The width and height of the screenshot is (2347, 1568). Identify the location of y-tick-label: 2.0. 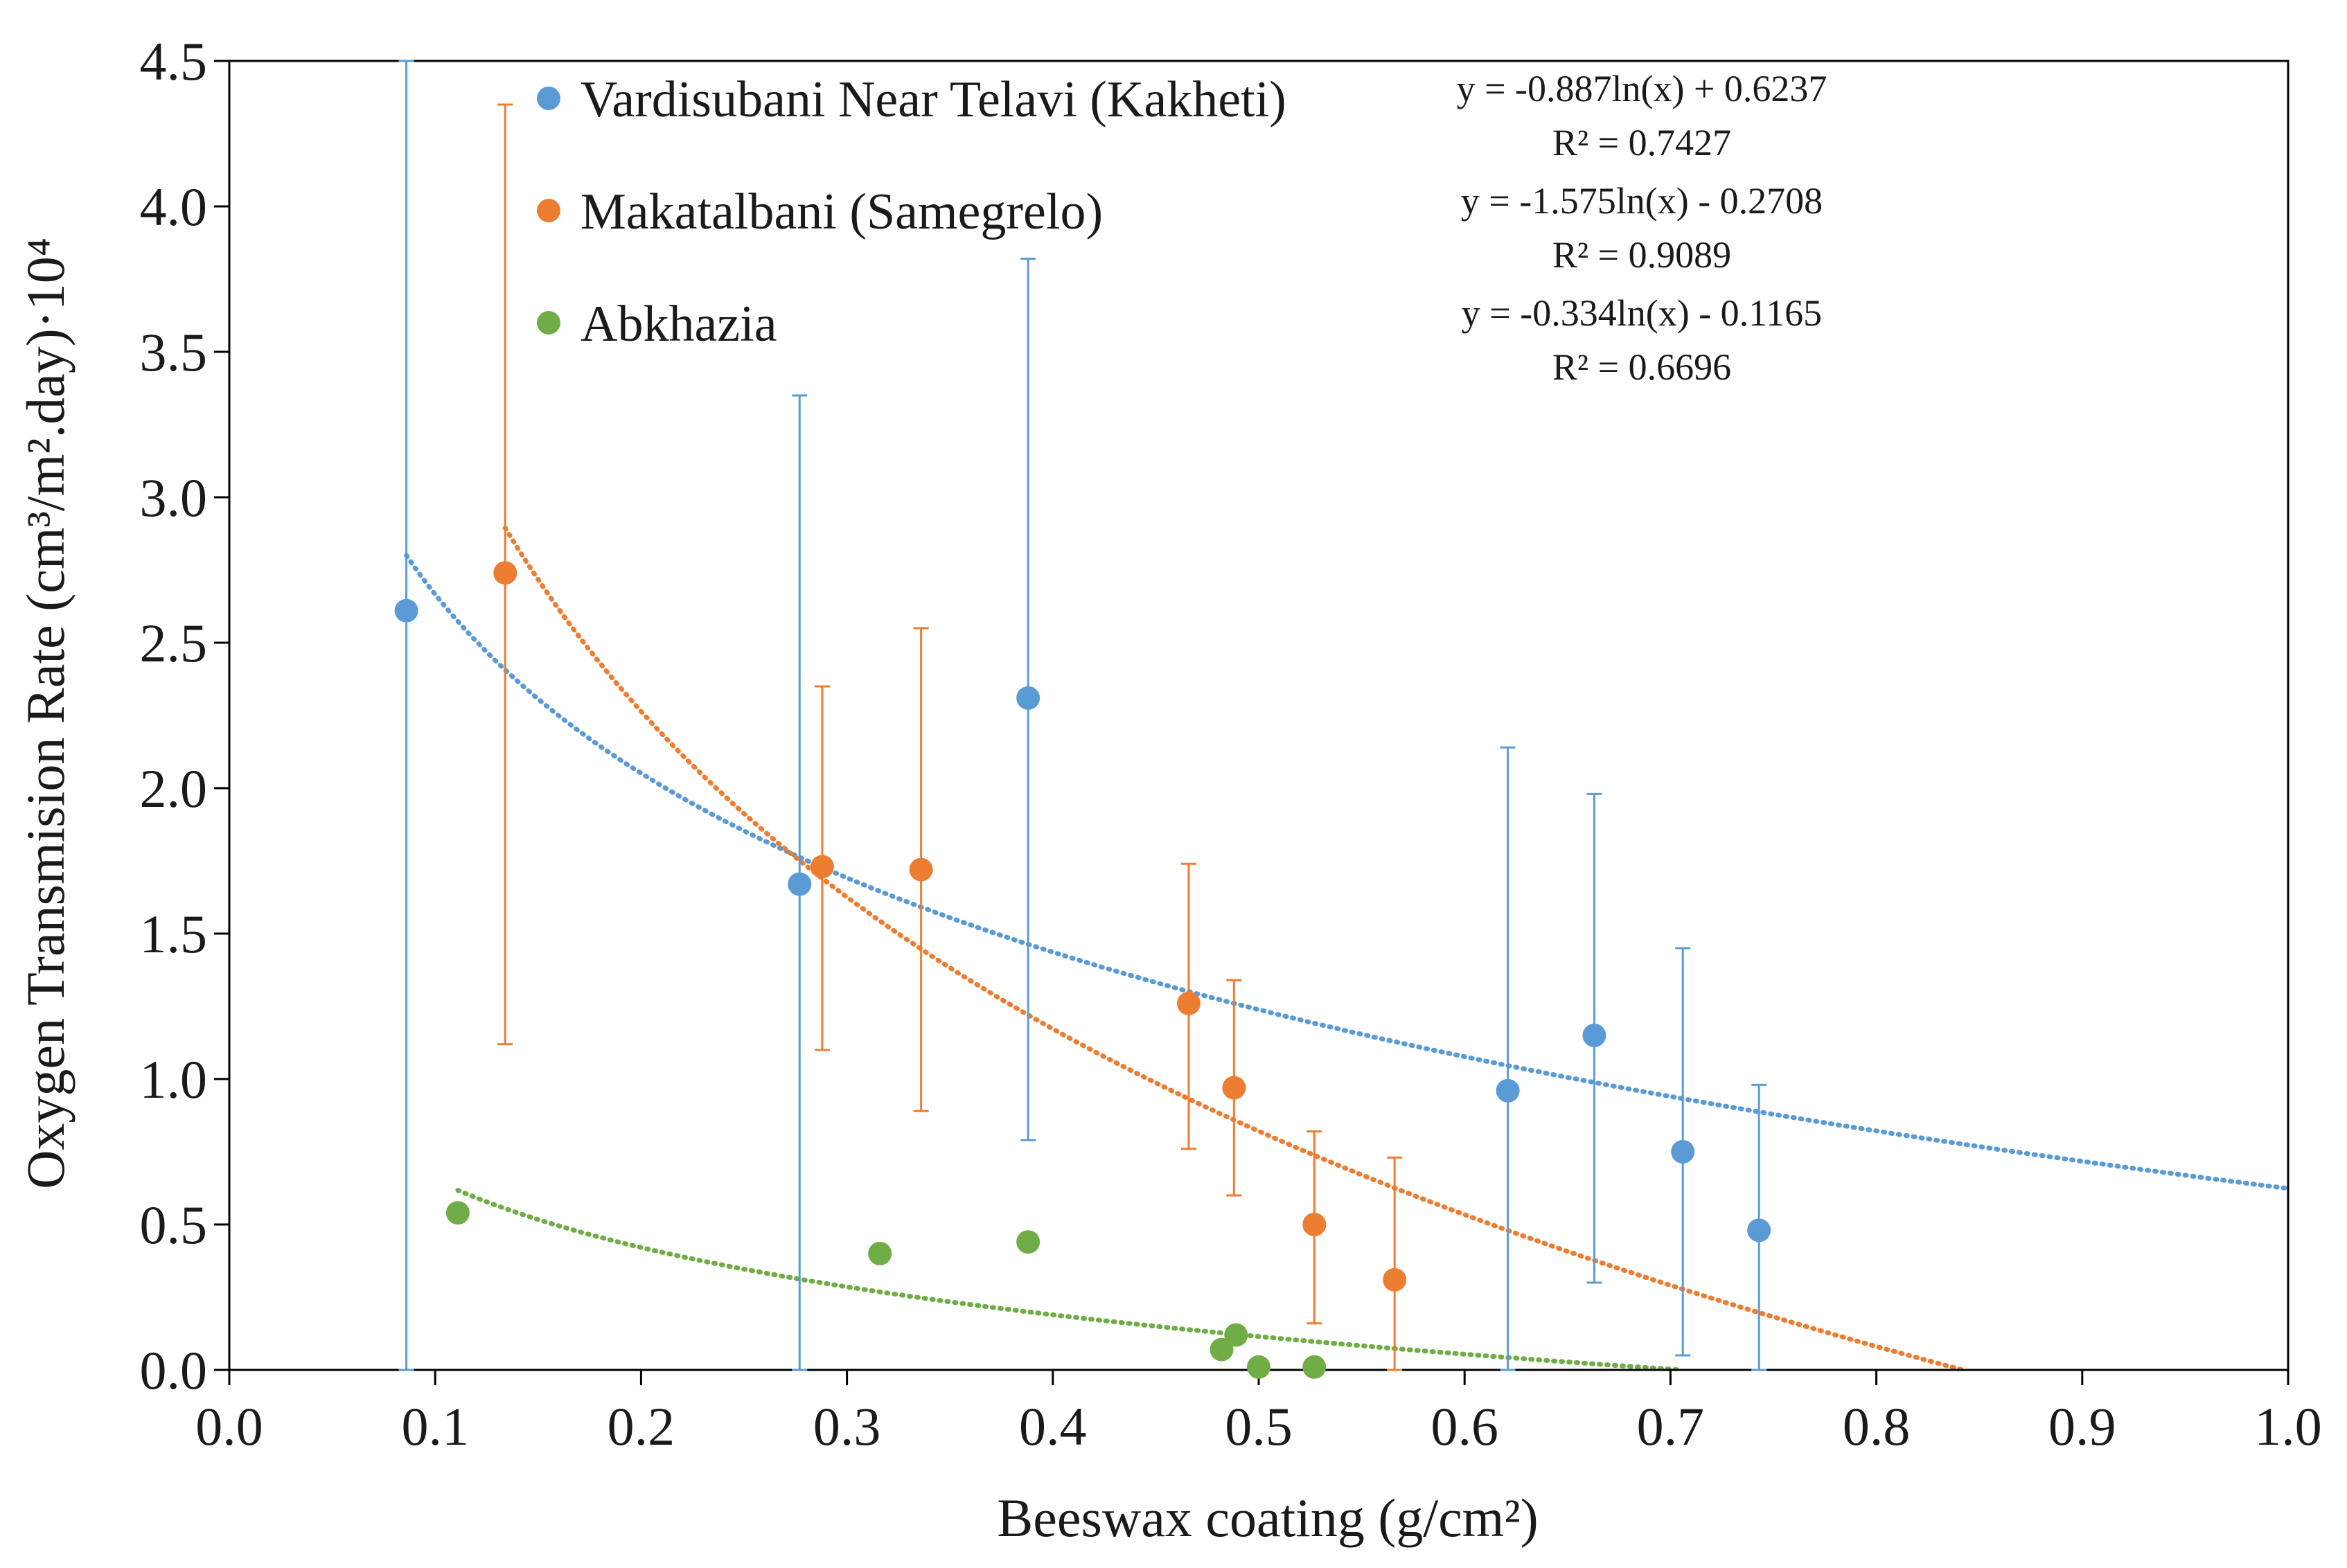
(174, 788).